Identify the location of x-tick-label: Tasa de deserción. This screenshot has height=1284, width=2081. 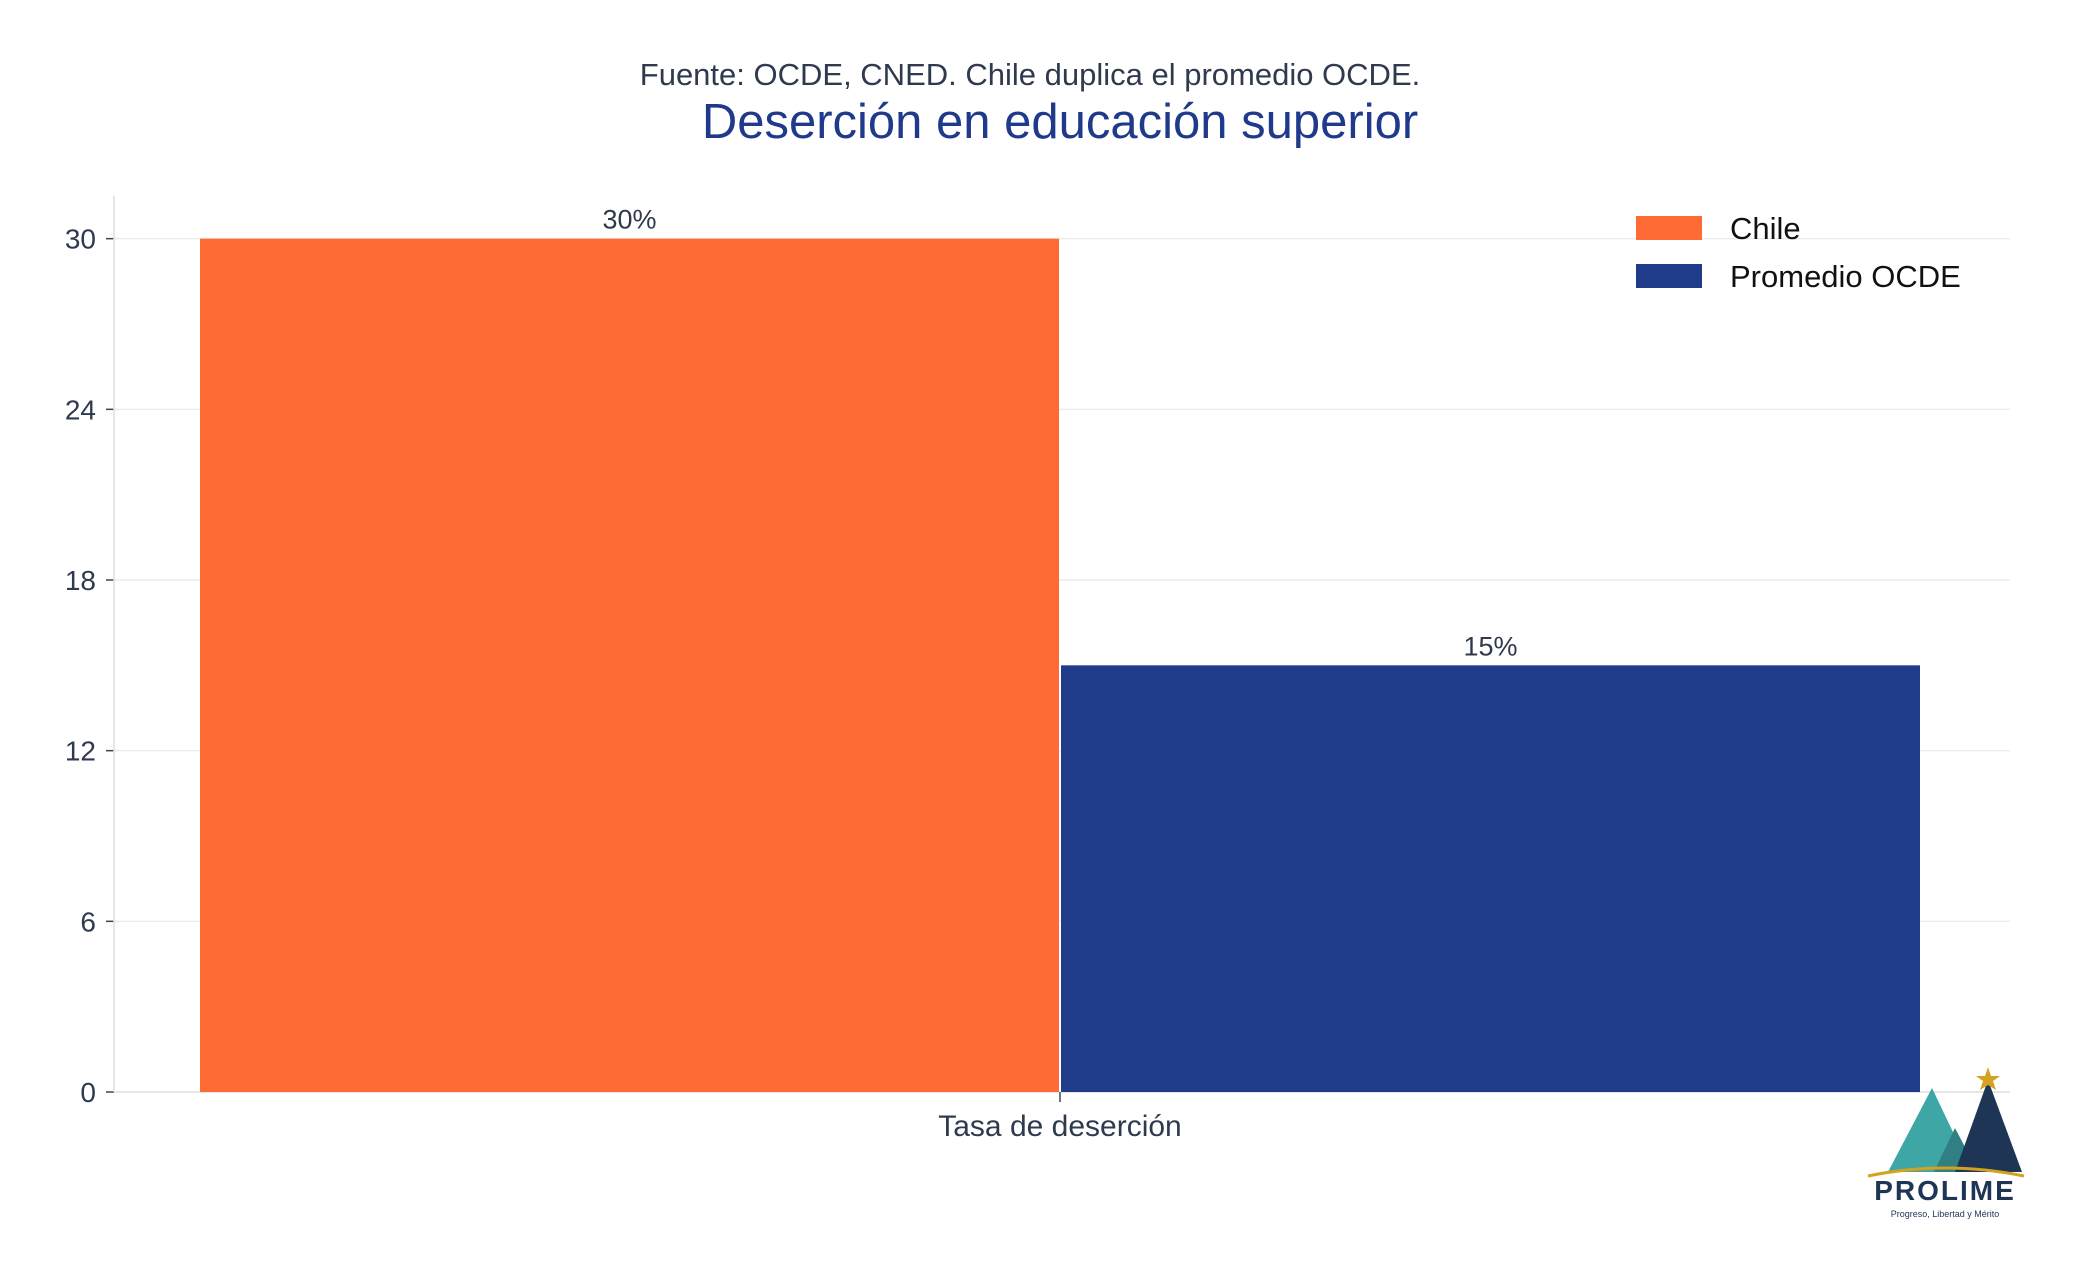
(1060, 1126).